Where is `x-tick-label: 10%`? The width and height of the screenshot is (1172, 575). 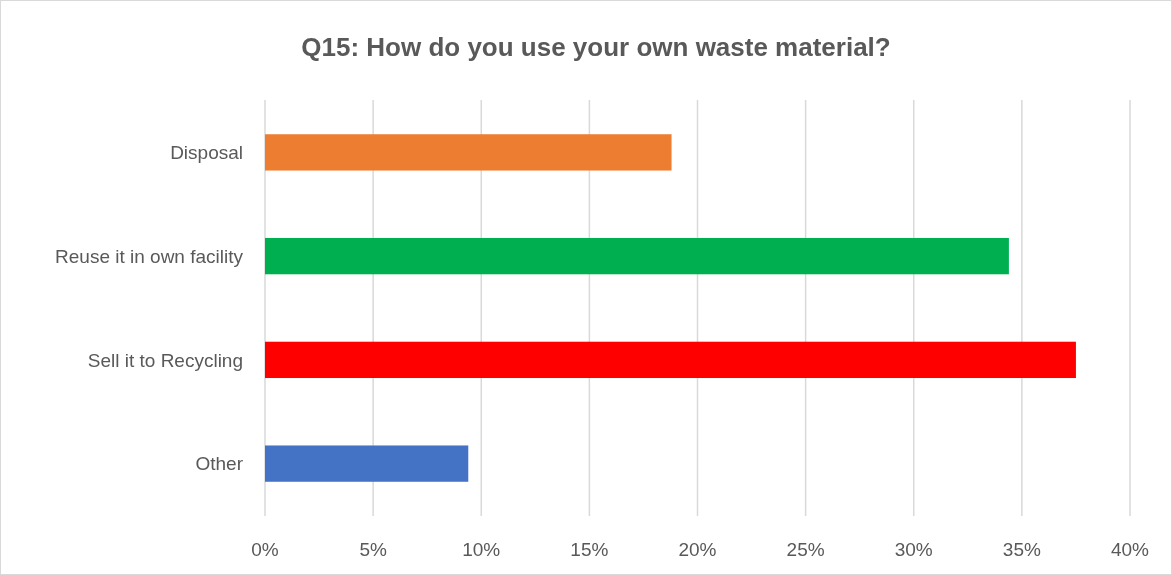
x-tick-label: 10% is located at coordinates (481, 549).